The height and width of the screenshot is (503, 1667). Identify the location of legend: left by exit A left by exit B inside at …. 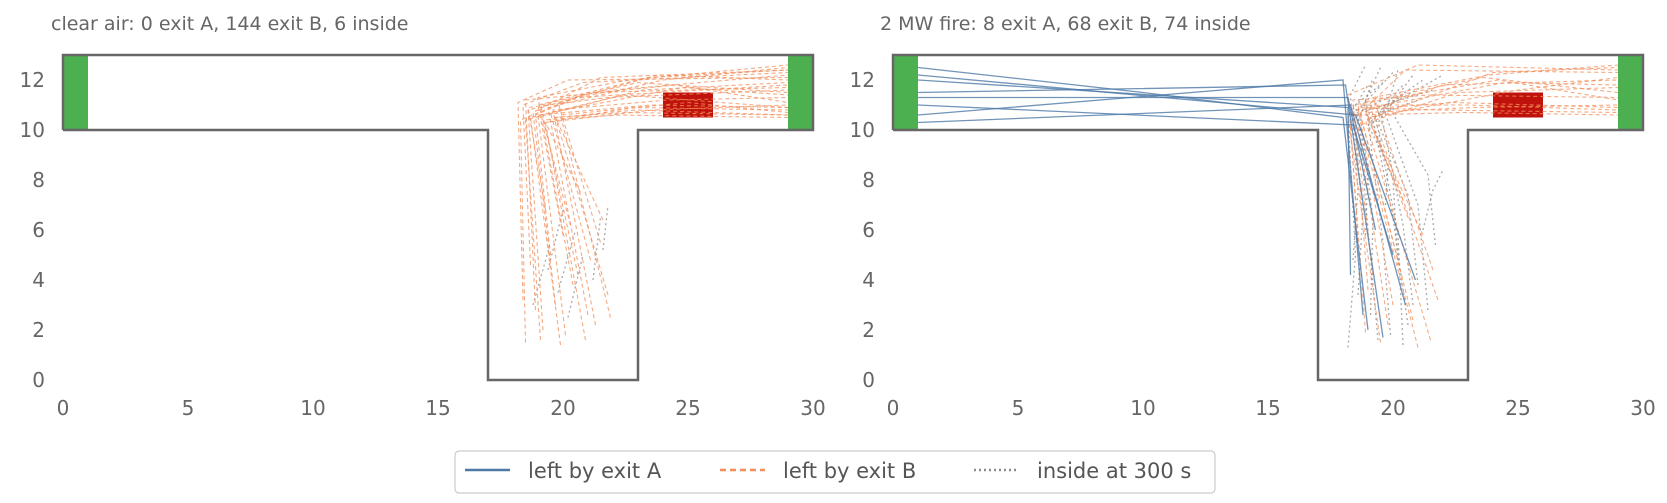
(835, 472).